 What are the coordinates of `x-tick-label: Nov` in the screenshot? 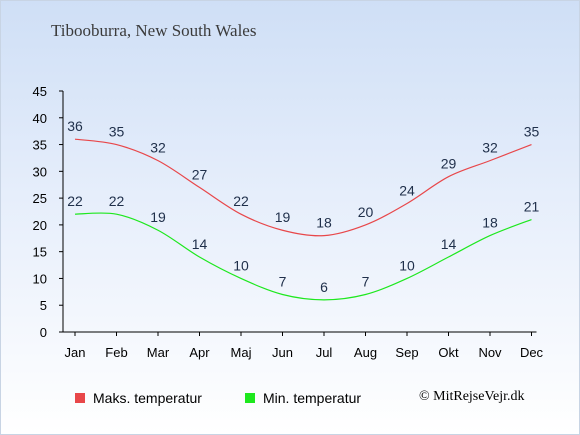 It's located at (490, 352).